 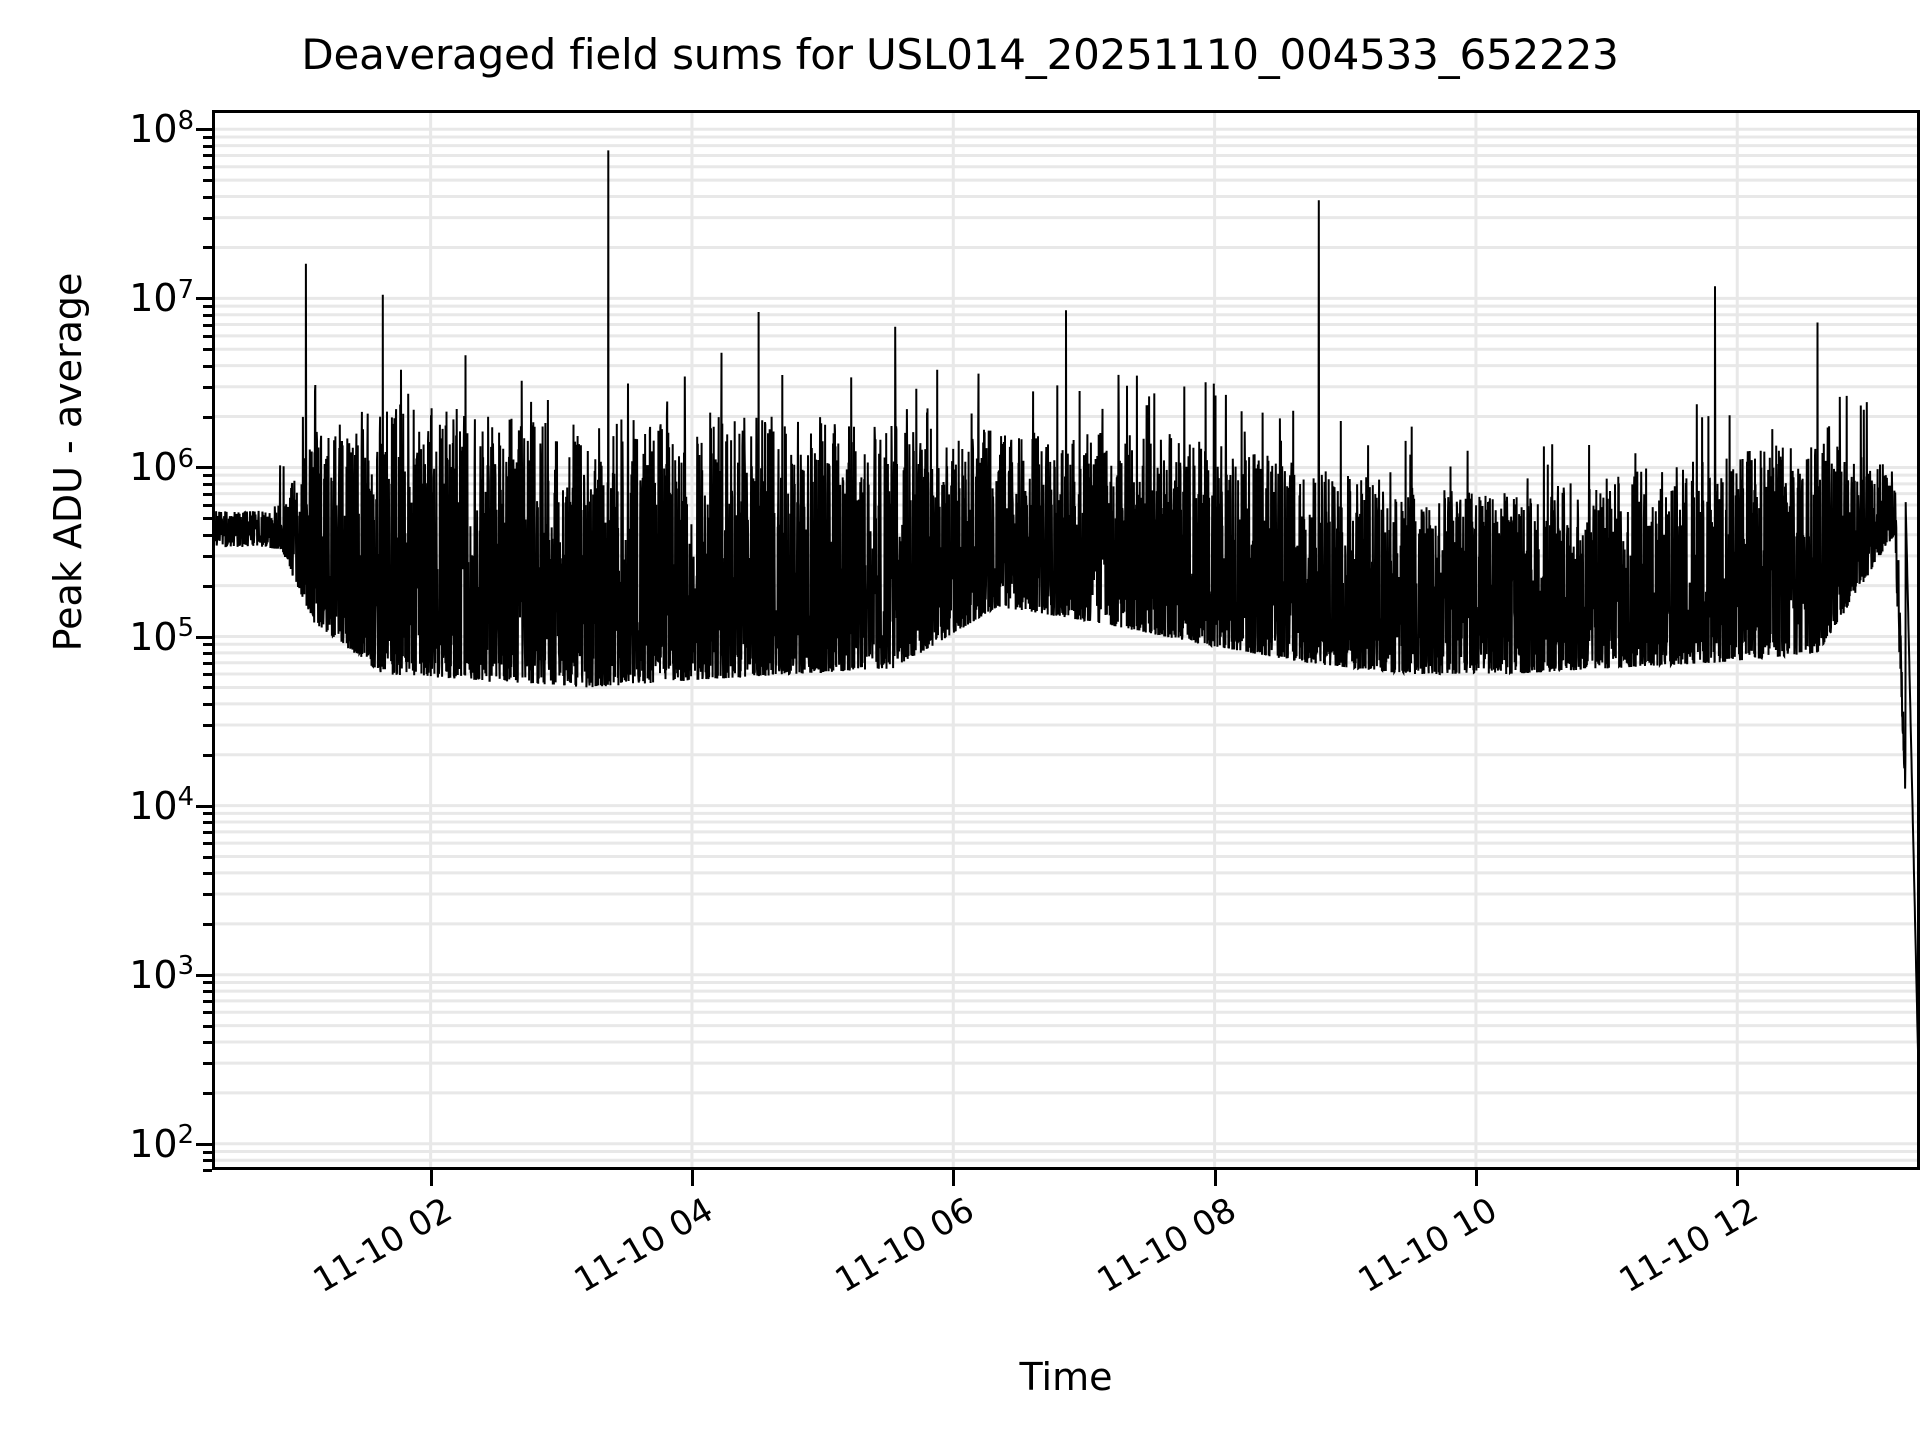 What do you see at coordinates (1689, 1246) in the screenshot?
I see `x-tick-label: 11-10 12` at bounding box center [1689, 1246].